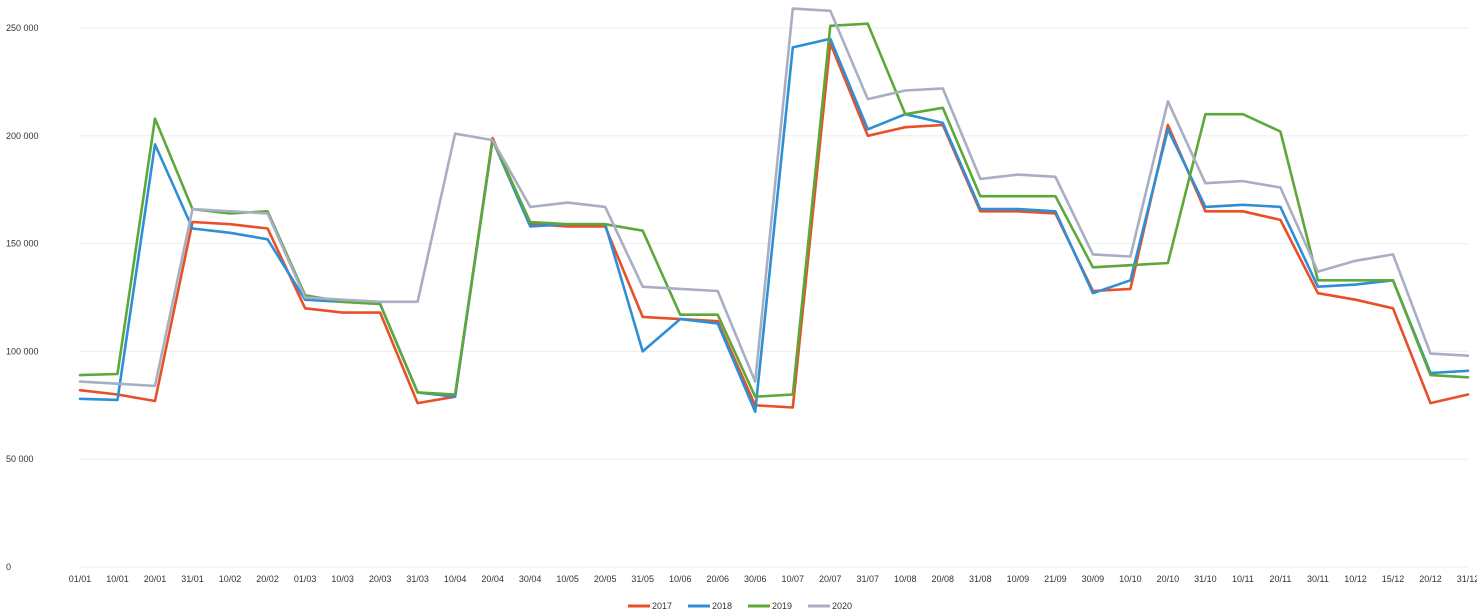  What do you see at coordinates (455, 579) in the screenshot?
I see `x-tick-label: 10/04` at bounding box center [455, 579].